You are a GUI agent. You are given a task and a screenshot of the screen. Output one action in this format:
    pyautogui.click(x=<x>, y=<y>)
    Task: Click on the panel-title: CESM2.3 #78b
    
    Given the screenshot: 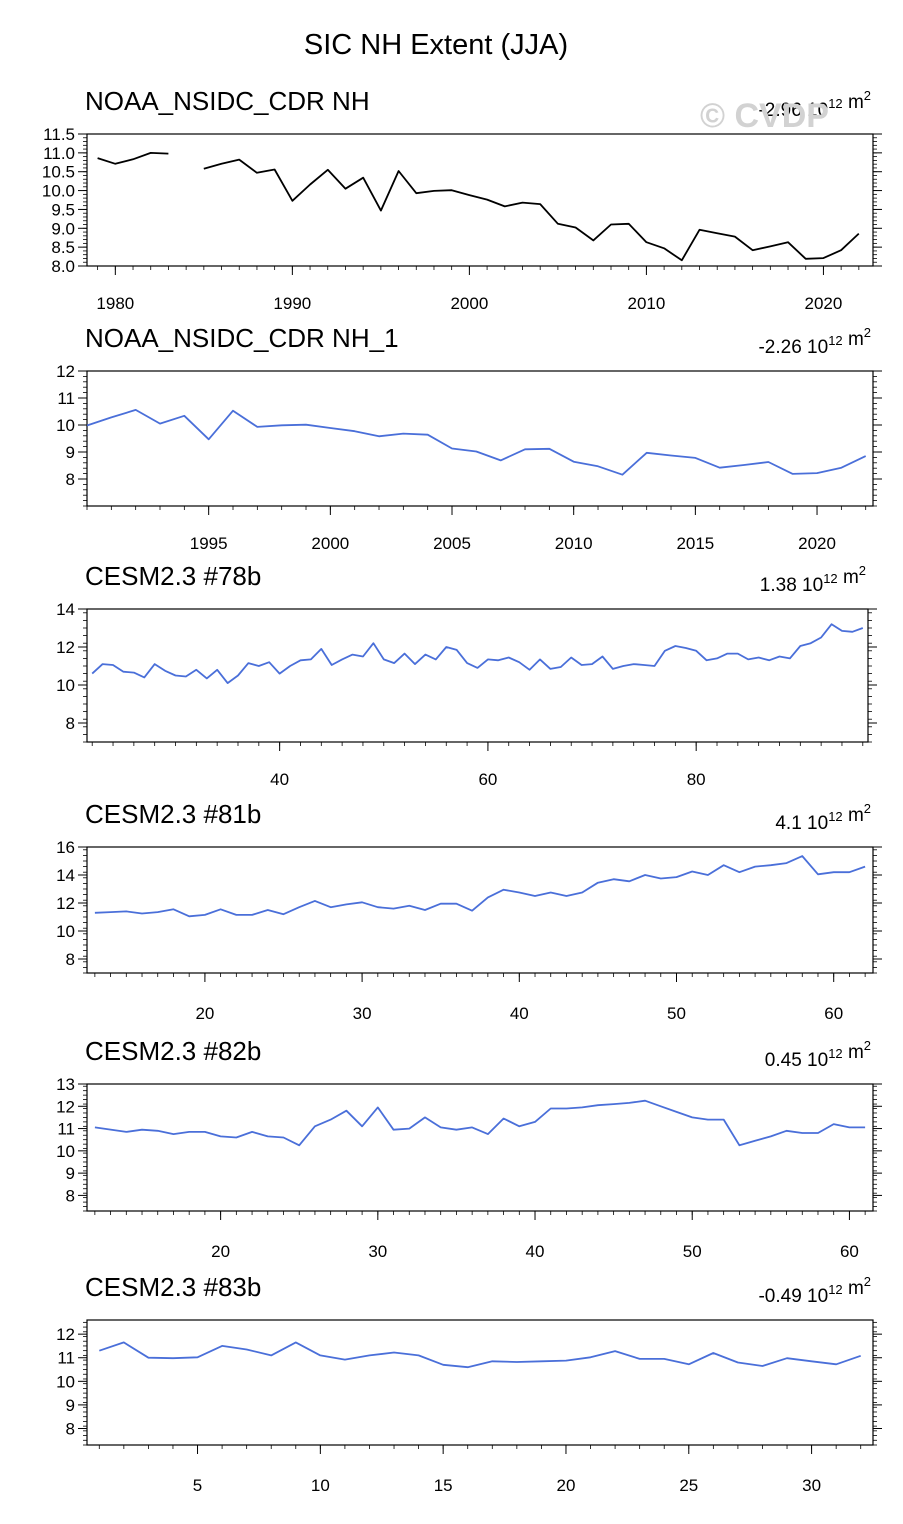 What is the action you would take?
    pyautogui.click(x=173, y=576)
    